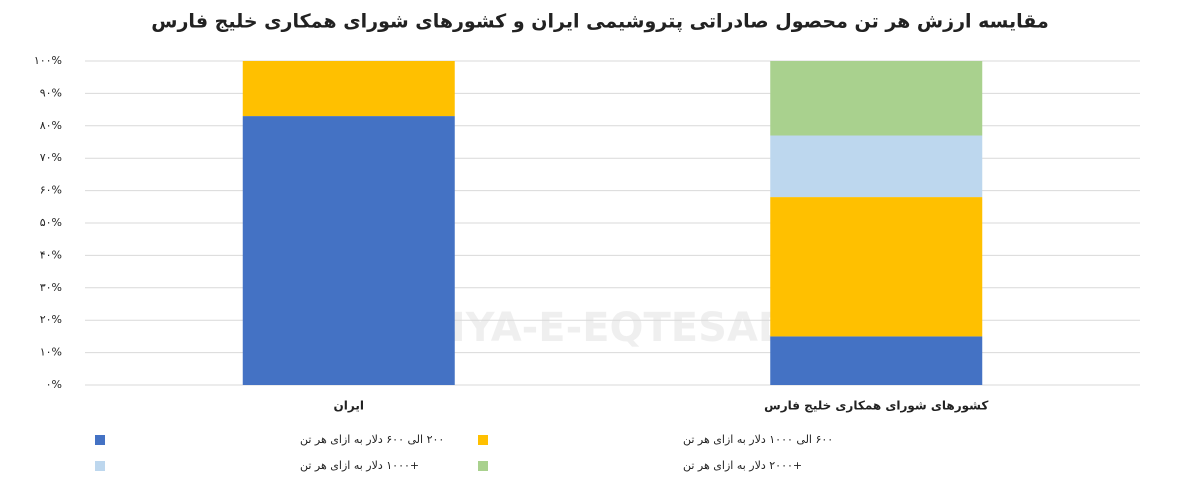 The height and width of the screenshot is (482, 1200). I want to click on legend-label: +۲۰۰۰ دلار به ازای هر تن, so click(742, 465).